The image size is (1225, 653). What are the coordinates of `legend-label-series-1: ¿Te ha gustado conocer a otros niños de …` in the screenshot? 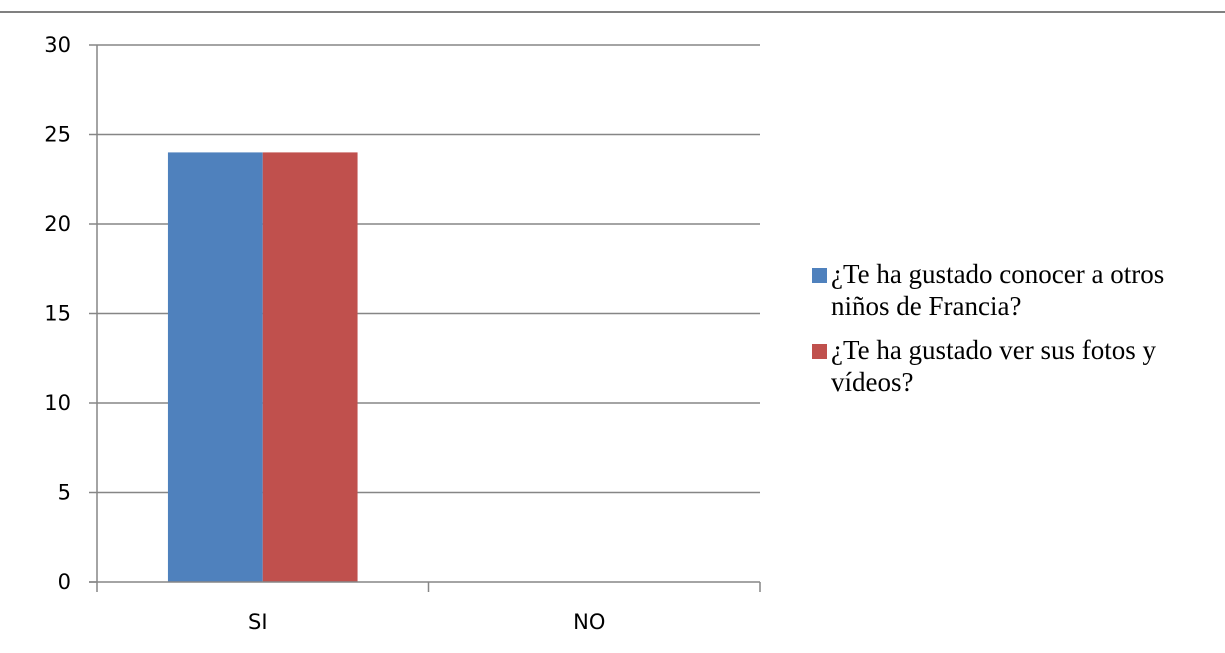 It's located at (998, 290).